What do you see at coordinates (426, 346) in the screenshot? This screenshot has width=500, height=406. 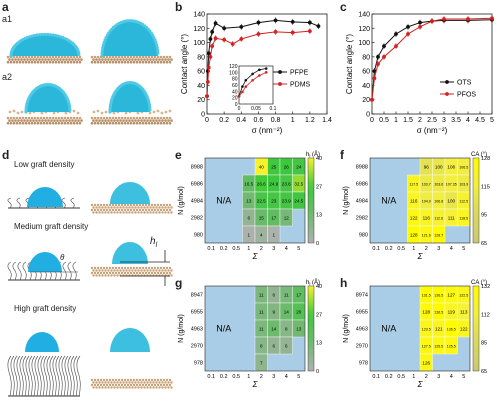 I see `cell-value: 127.5` at bounding box center [426, 346].